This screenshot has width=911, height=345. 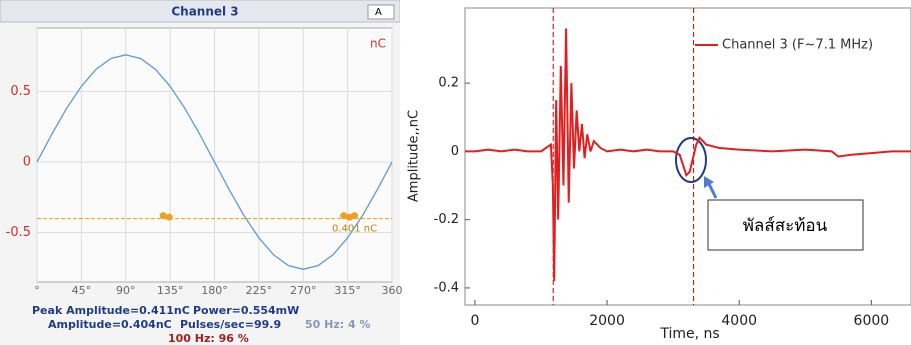 What do you see at coordinates (18, 232) in the screenshot?
I see `y-tick-label: -0.5` at bounding box center [18, 232].